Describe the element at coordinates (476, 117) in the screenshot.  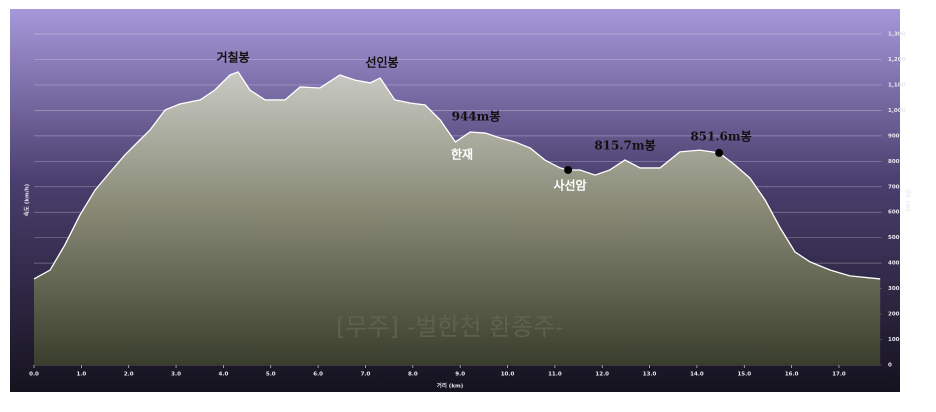
I see `peak-annotation: 944m봉` at that location.